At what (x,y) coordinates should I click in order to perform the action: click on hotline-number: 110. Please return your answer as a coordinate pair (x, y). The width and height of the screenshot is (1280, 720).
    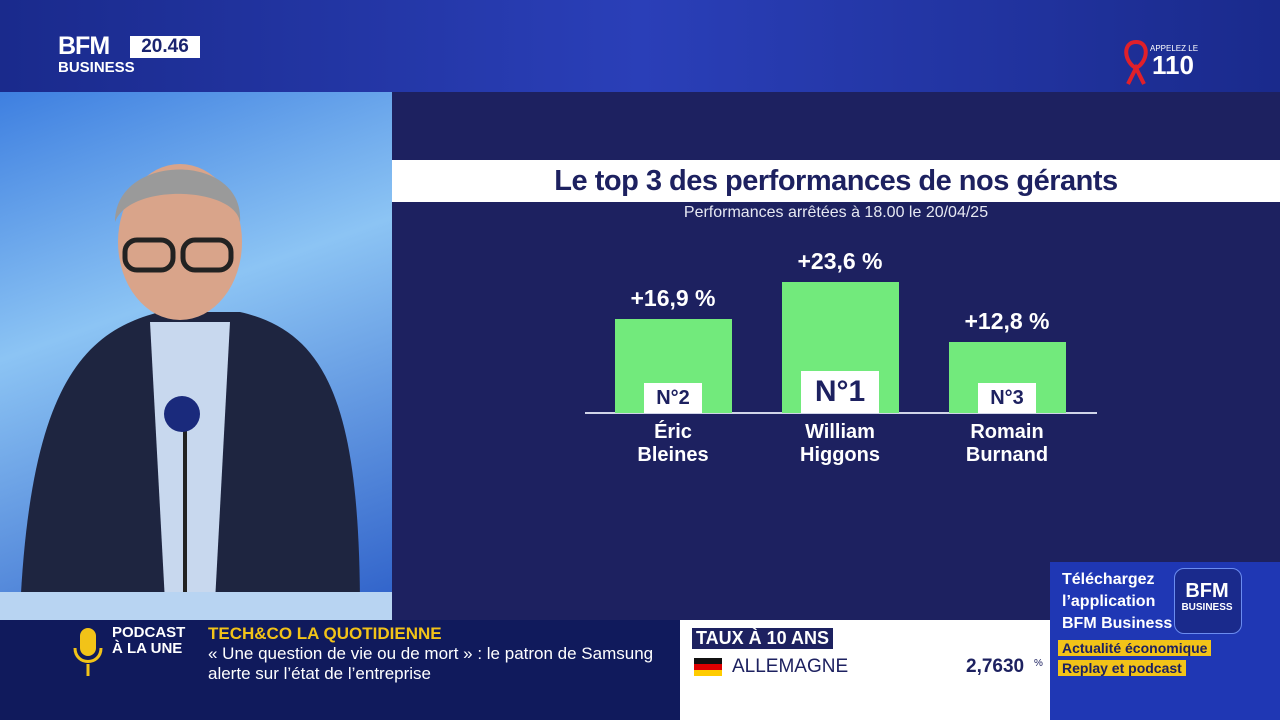
    Looking at the image, I should click on (1173, 65).